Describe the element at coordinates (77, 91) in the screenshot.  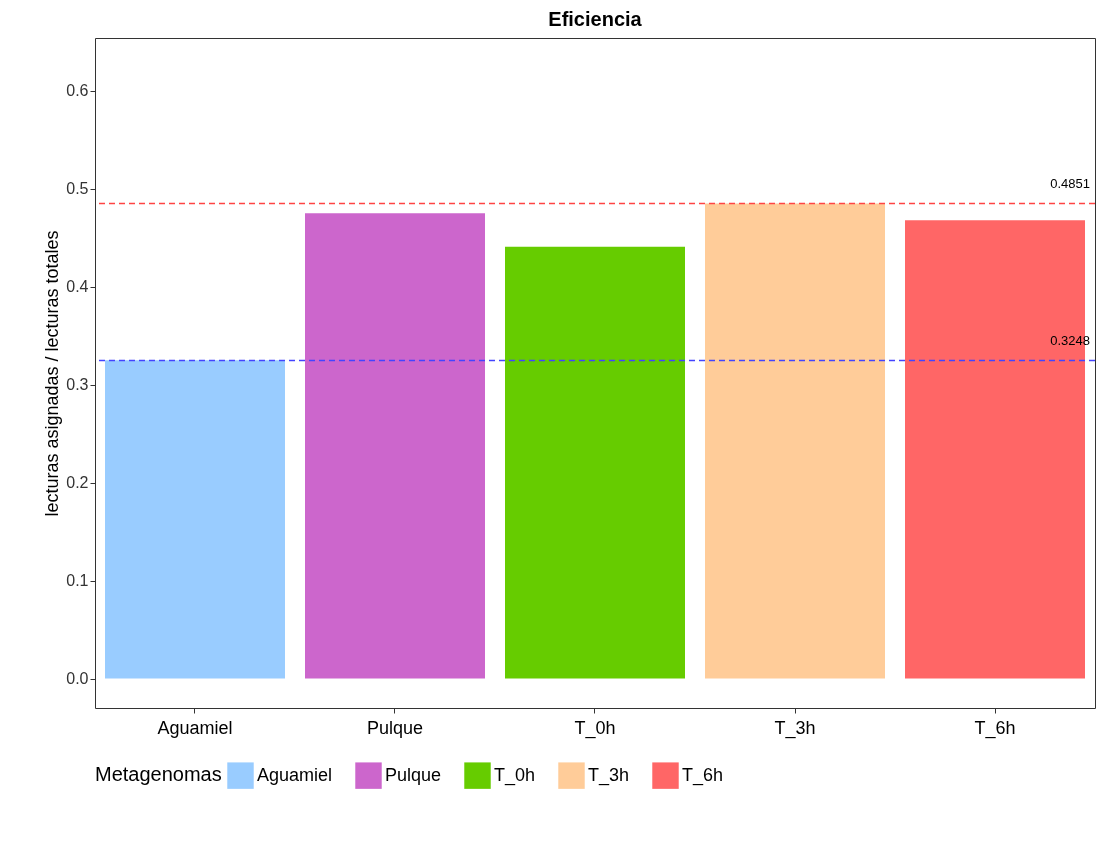
I see `y-tick-label: 0.6` at that location.